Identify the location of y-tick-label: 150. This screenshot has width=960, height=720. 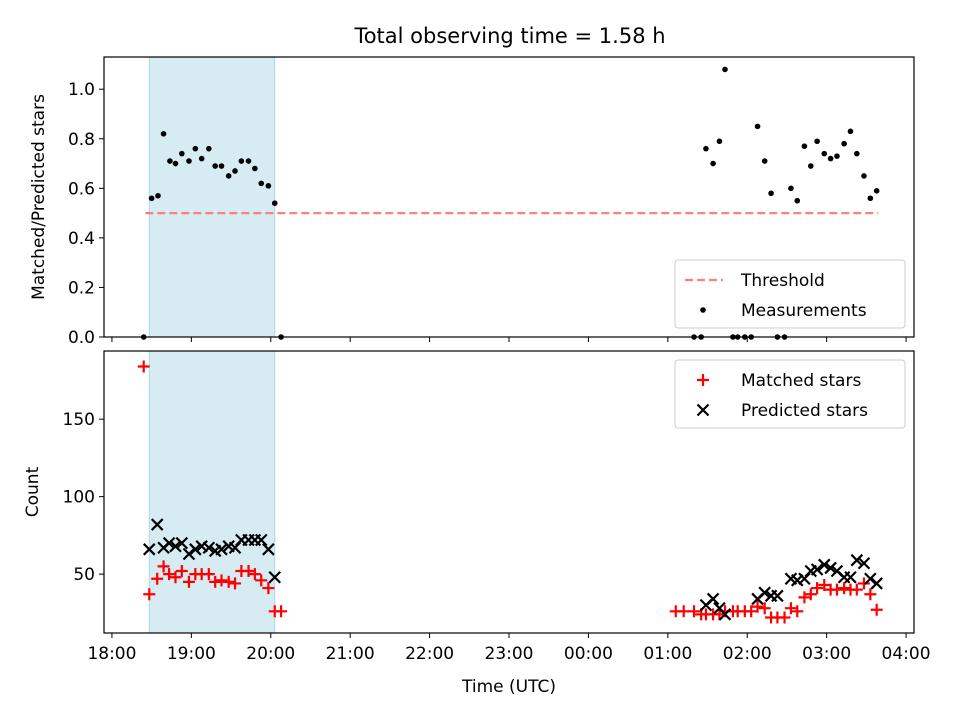
(79, 420).